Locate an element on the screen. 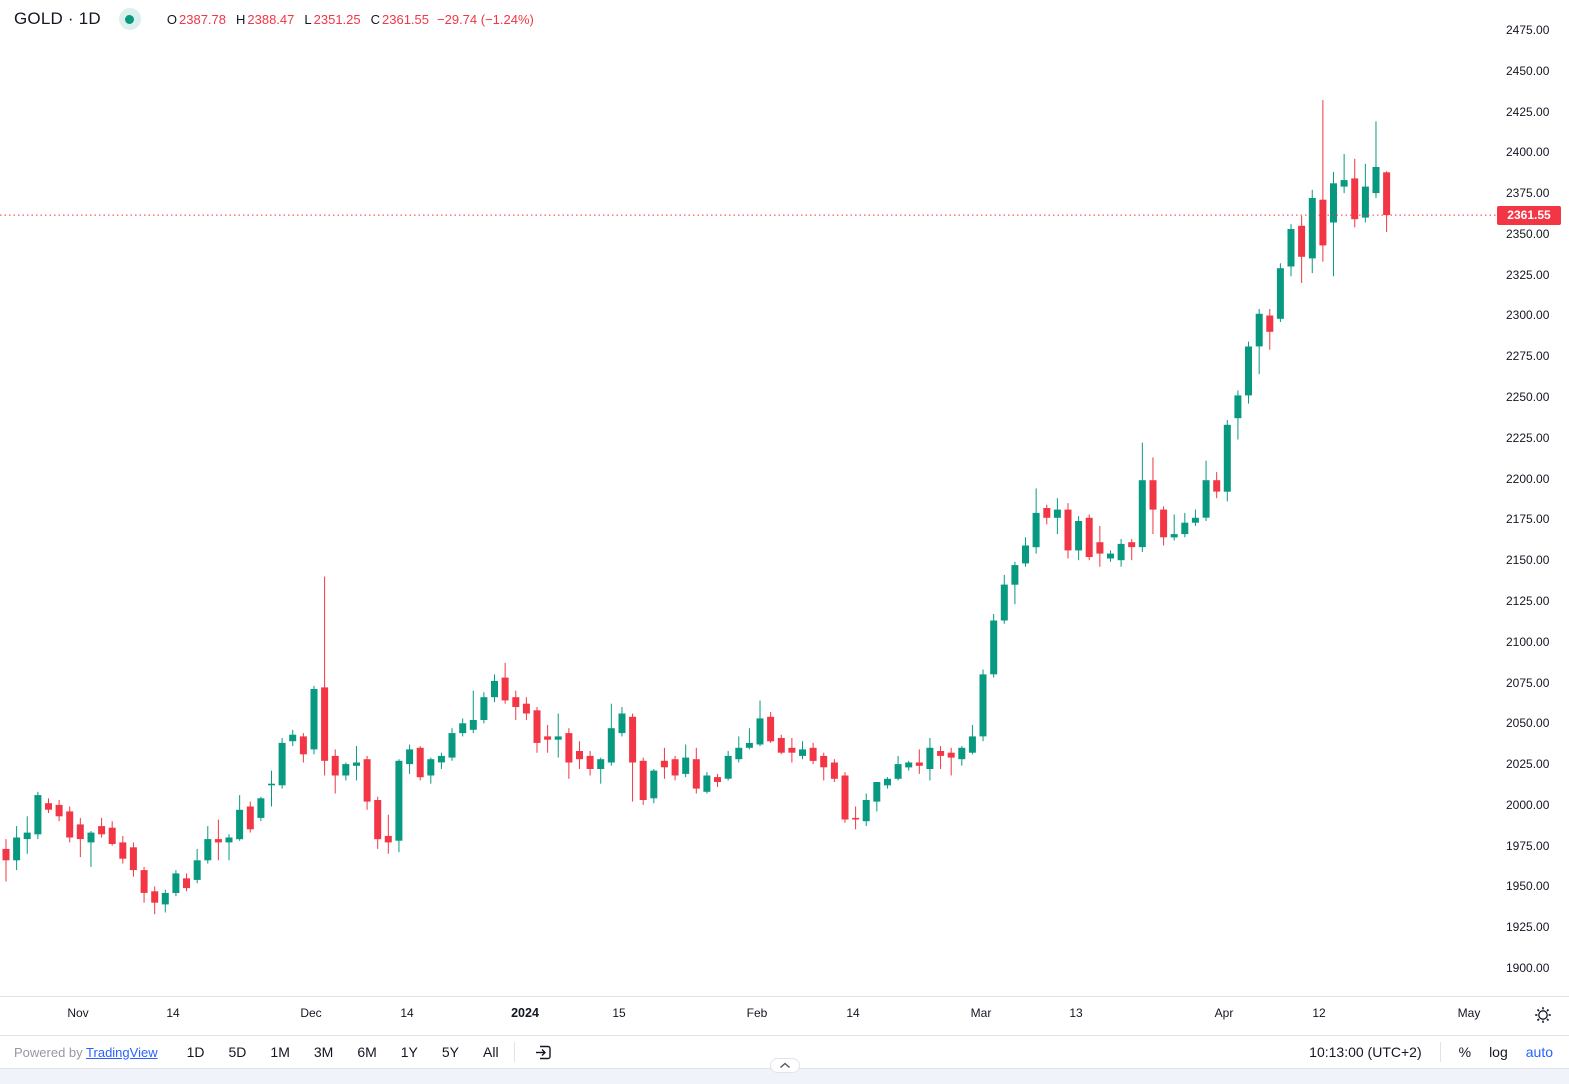 This screenshot has width=1569, height=1084. price-tick-label: 2225.00 is located at coordinates (1528, 437).